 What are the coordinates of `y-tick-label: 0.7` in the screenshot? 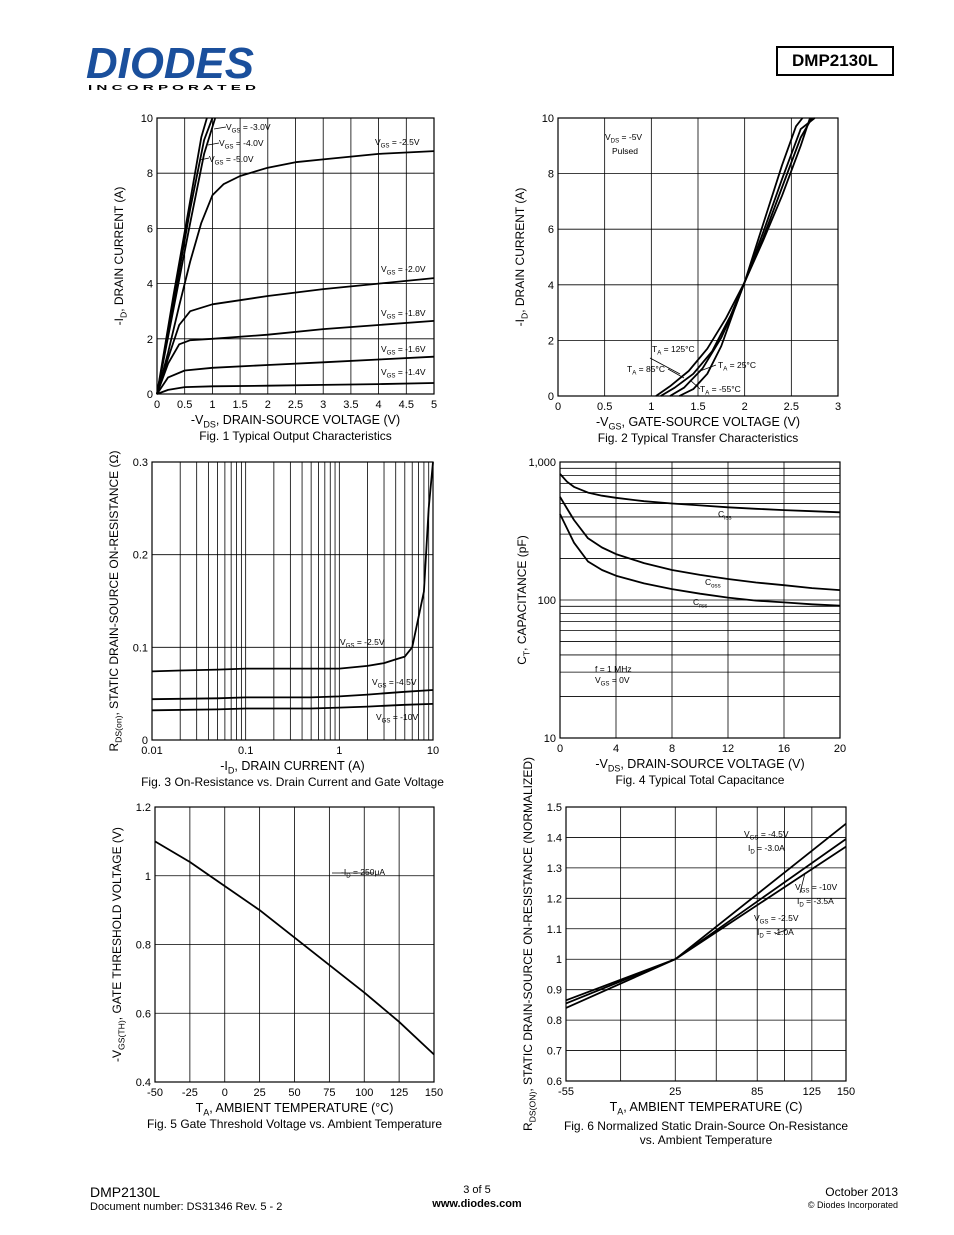 It's located at (554, 1052).